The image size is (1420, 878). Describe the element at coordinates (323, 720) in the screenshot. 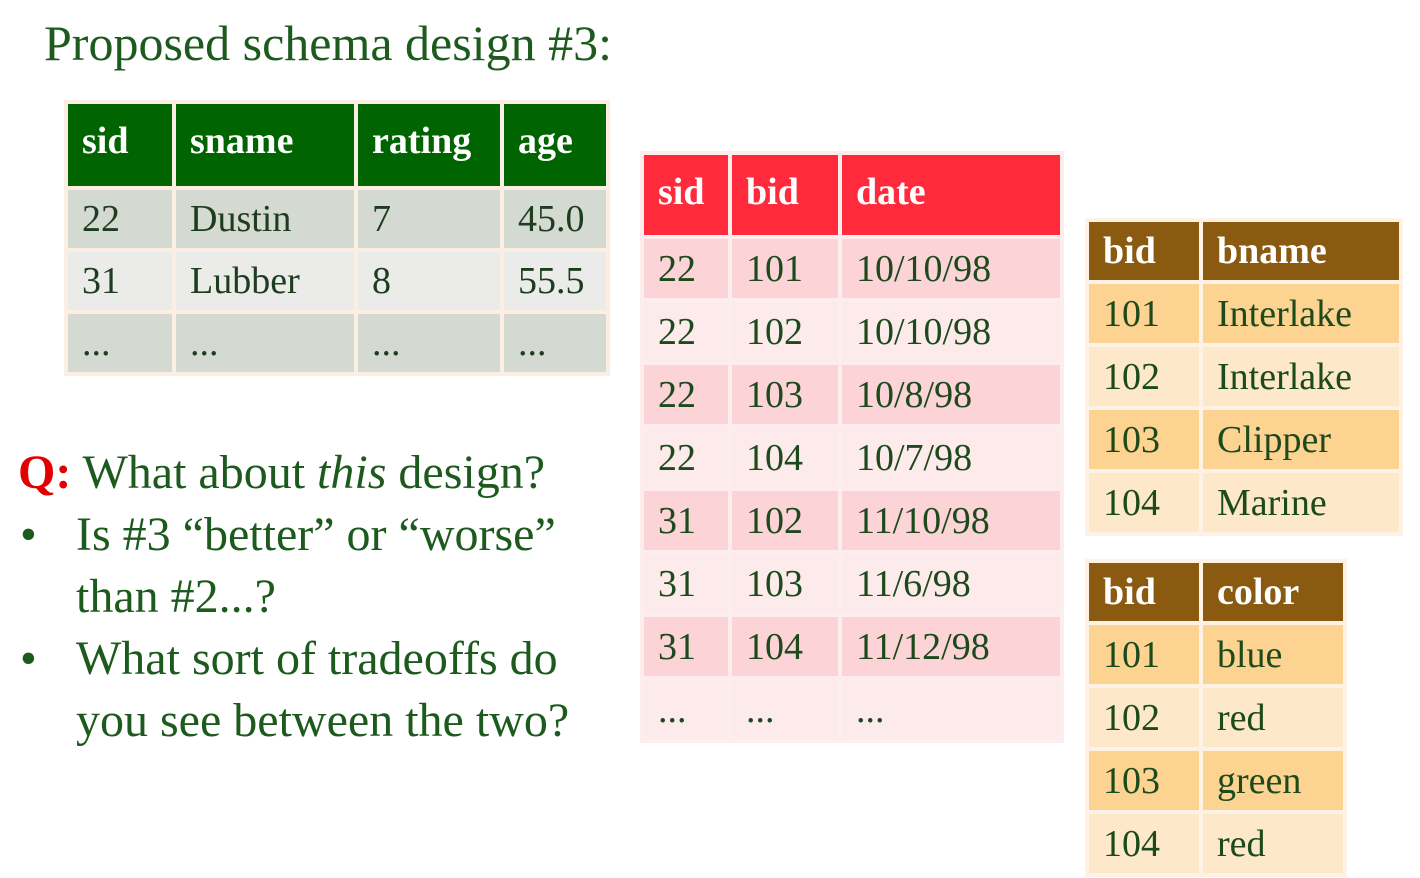

I see `bullet-text-line: you see between the two?` at that location.